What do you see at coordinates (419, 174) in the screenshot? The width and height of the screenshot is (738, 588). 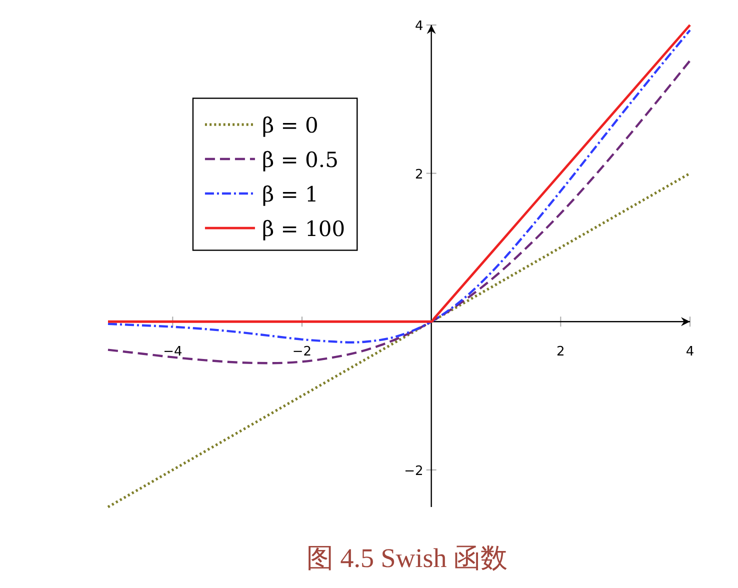 I see `y-tick-label: 2` at bounding box center [419, 174].